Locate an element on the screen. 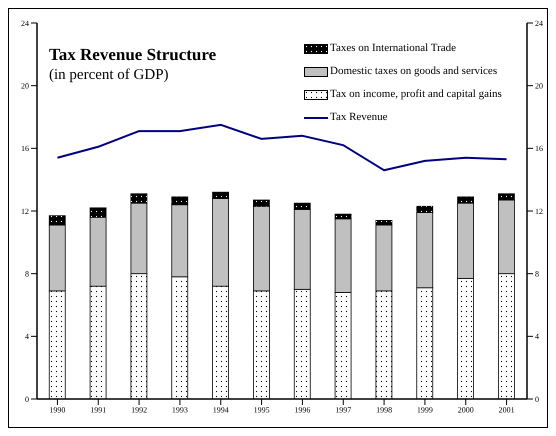 The height and width of the screenshot is (436, 556). x-tick-label: 1998 is located at coordinates (384, 410).